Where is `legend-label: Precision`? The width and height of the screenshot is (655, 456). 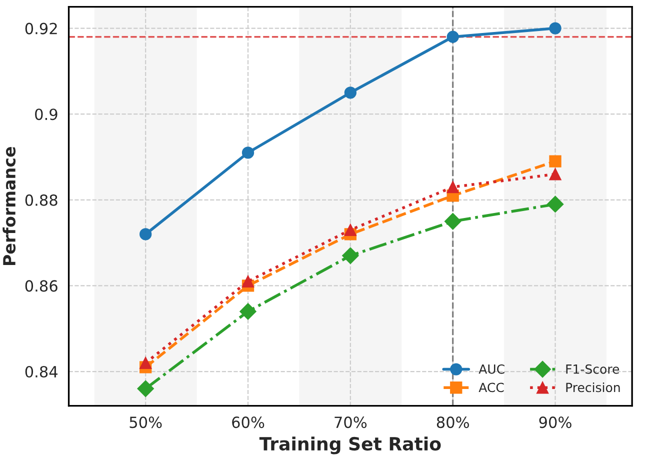
legend-label: Precision is located at coordinates (593, 387).